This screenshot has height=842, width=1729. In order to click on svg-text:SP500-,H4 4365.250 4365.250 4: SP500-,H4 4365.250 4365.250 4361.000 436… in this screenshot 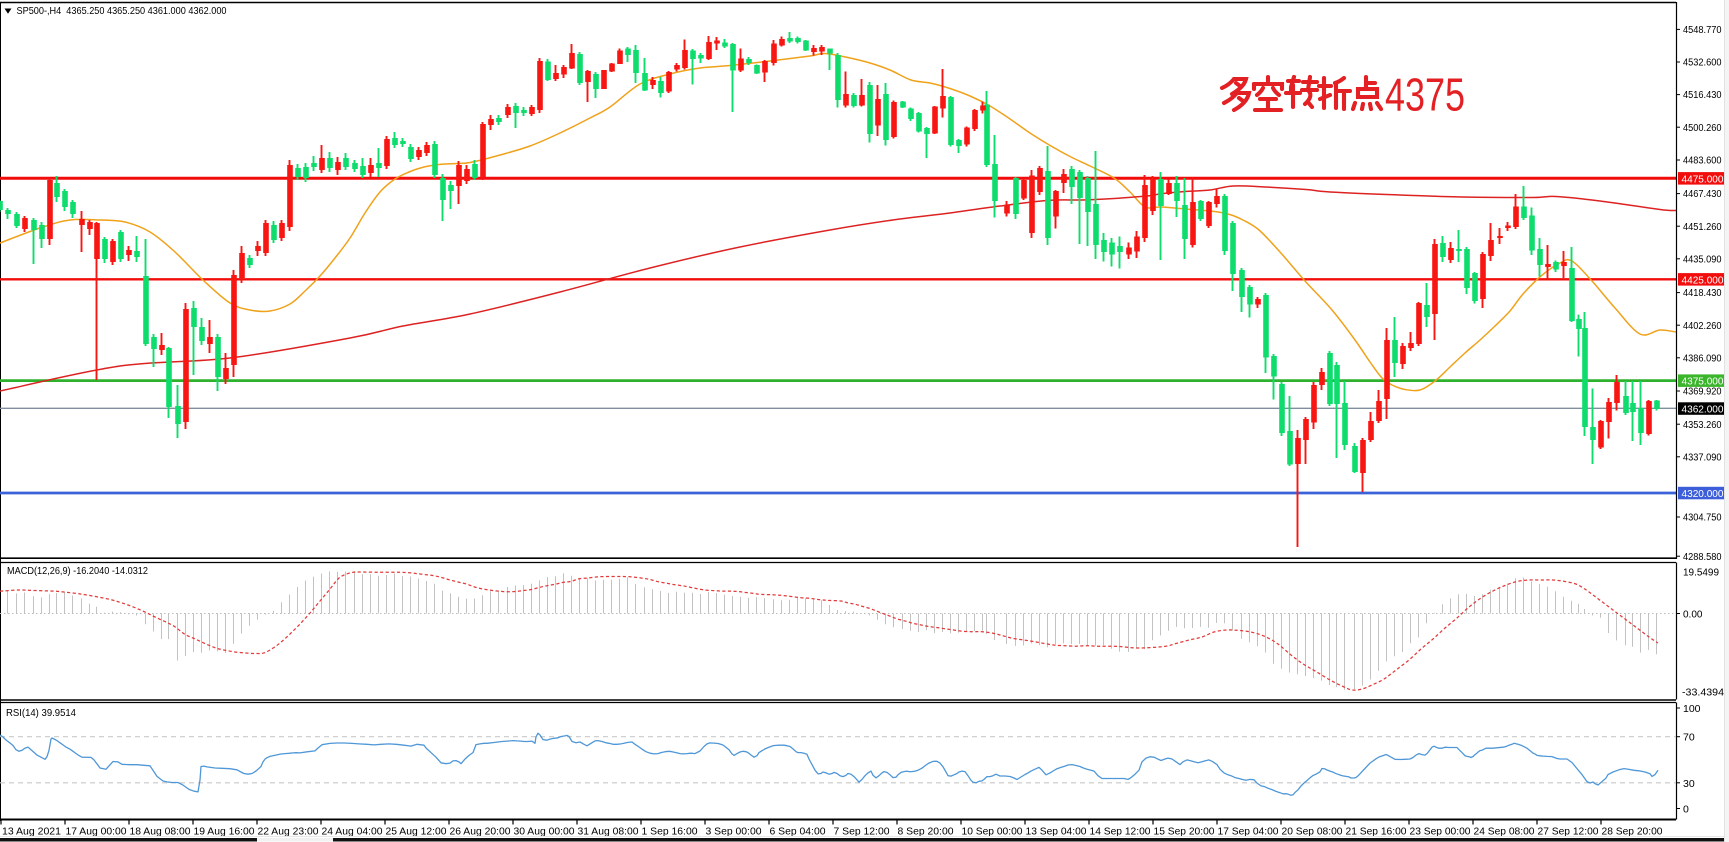, I will do `click(122, 11)`.